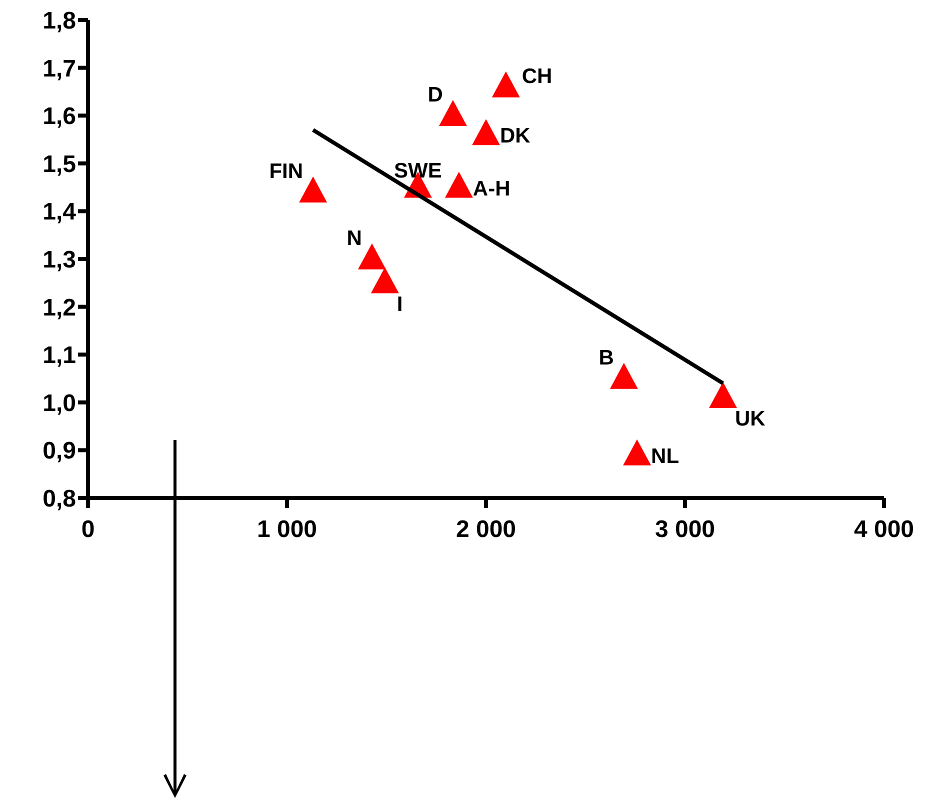 The image size is (932, 803). What do you see at coordinates (59, 164) in the screenshot?
I see `y-tick-label: 1,5` at bounding box center [59, 164].